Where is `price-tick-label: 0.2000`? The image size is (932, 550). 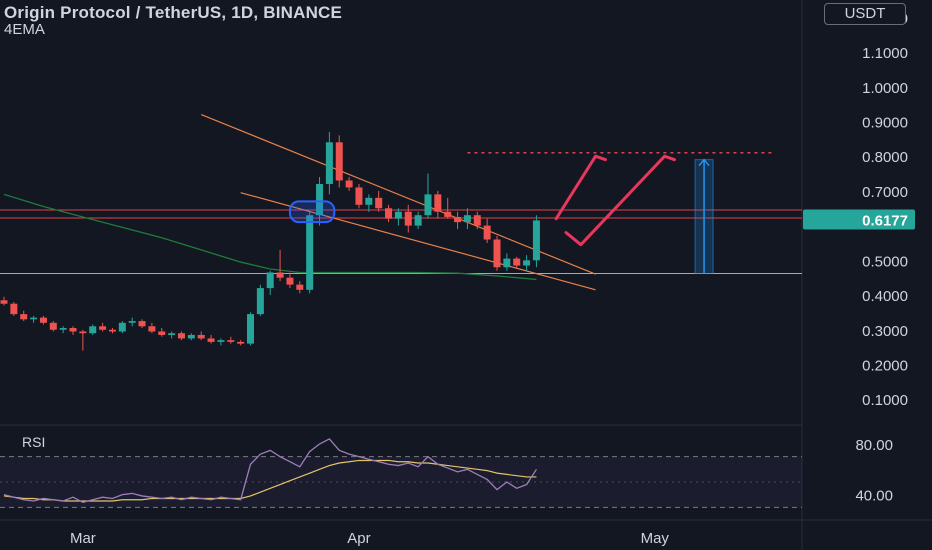
price-tick-label: 0.2000 is located at coordinates (885, 365).